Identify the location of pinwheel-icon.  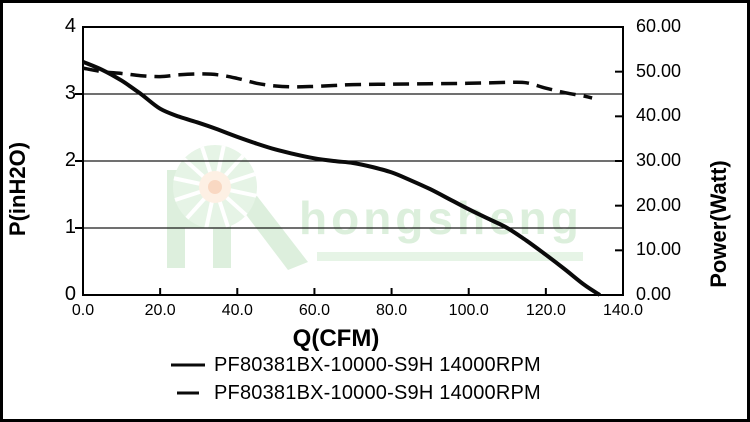
(215, 187).